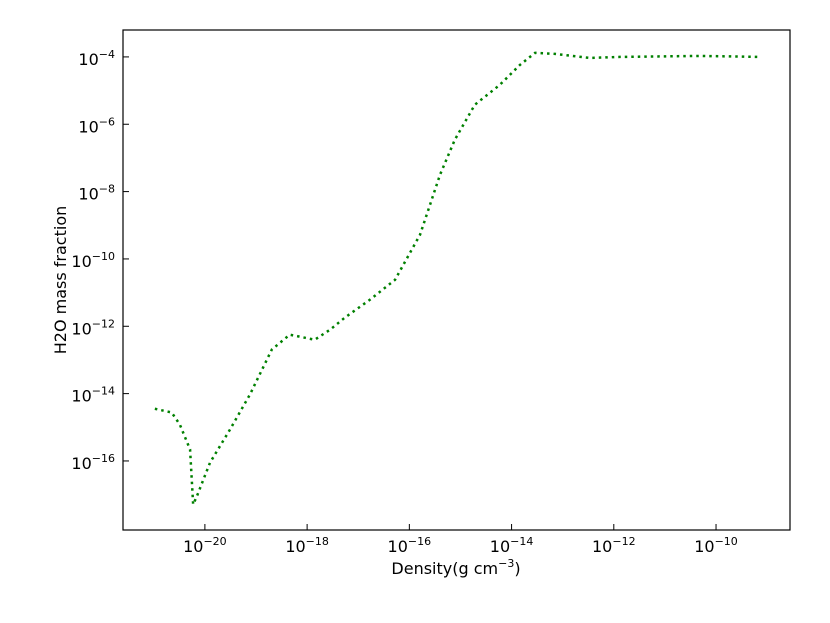 The height and width of the screenshot is (623, 830). What do you see at coordinates (716, 545) in the screenshot?
I see `x-tick-label: 10−10` at bounding box center [716, 545].